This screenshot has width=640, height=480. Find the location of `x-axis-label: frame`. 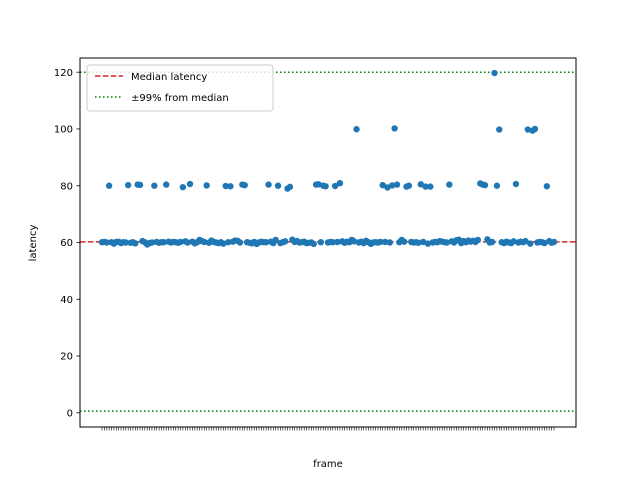

x-axis-label: frame is located at coordinates (328, 464).